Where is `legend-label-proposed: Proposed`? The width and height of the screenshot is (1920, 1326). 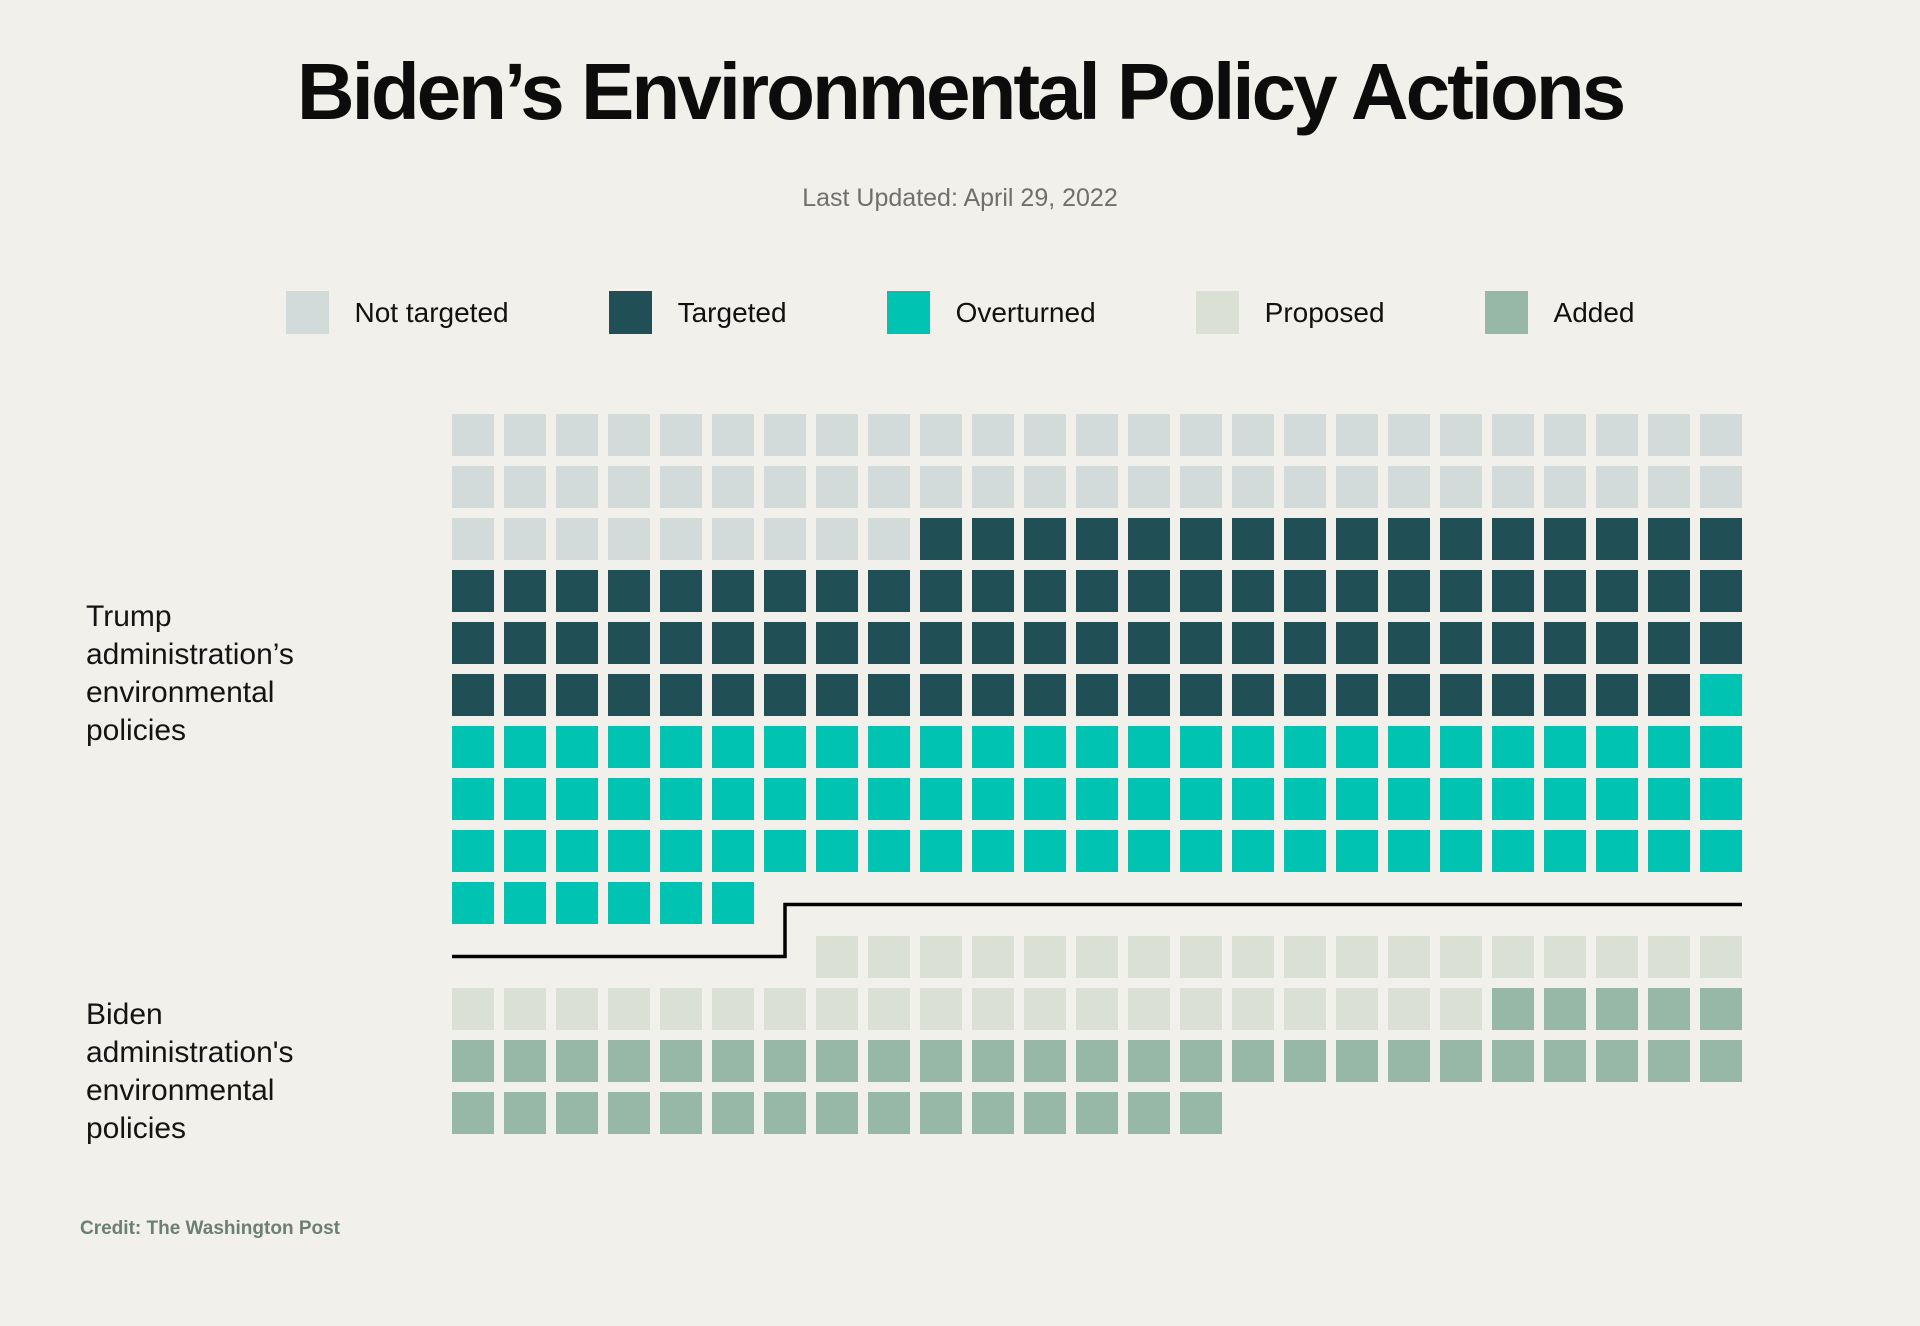
legend-label-proposed: Proposed is located at coordinates (1324, 312).